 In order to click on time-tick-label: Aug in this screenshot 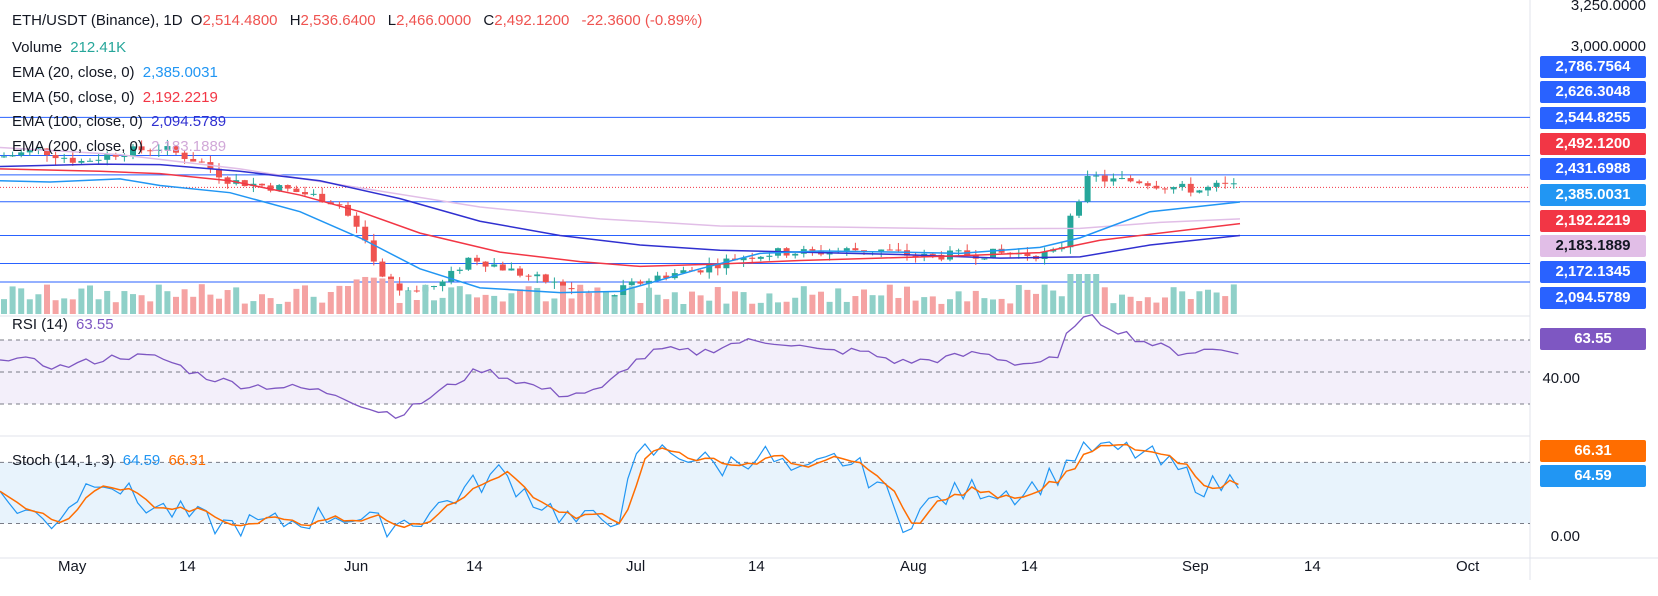, I will do `click(913, 566)`.